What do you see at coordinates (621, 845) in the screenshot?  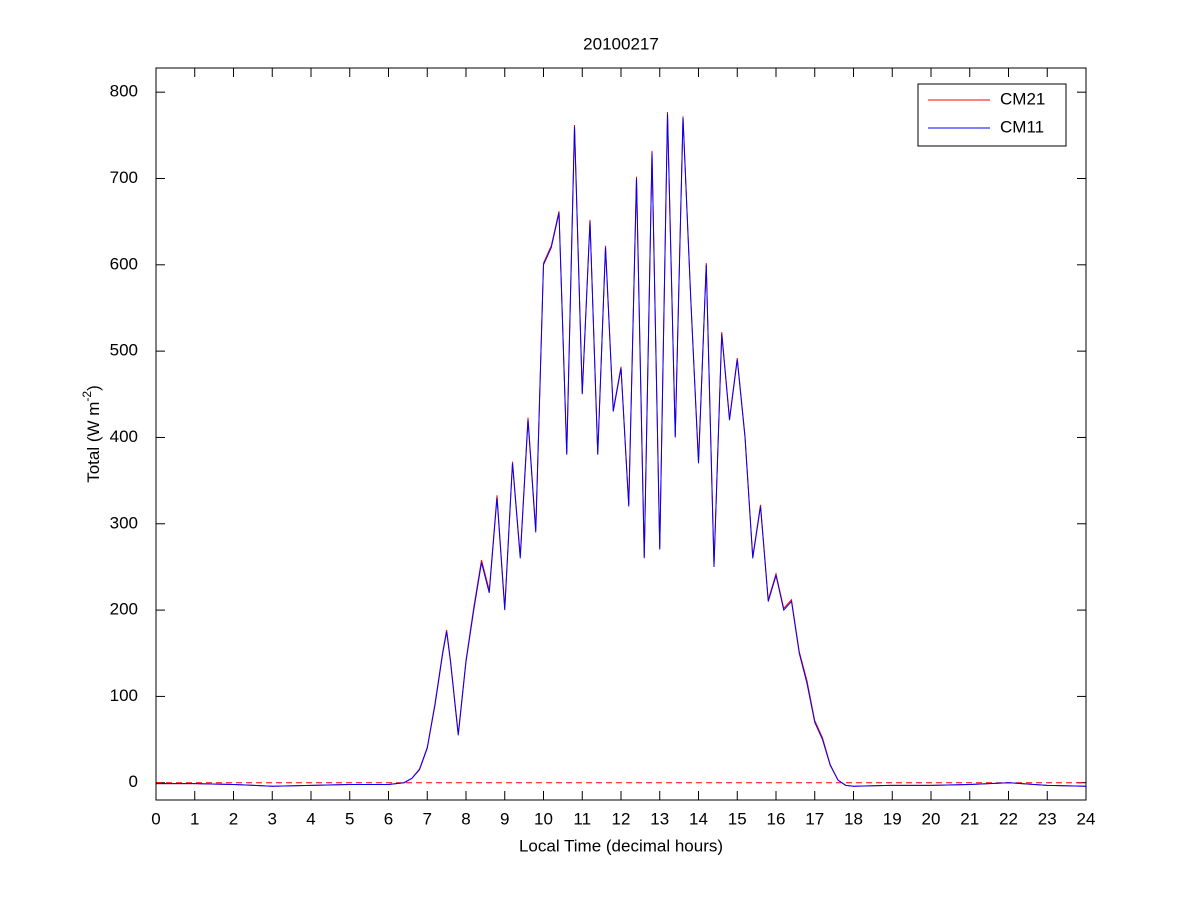 I see `x-axis-label: Local Time (decimal hours)` at bounding box center [621, 845].